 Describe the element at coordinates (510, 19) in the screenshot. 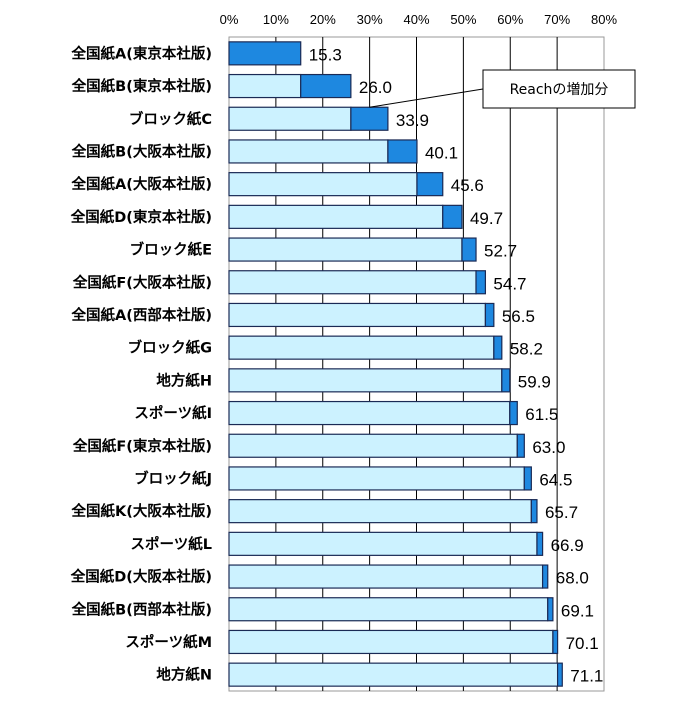

I see `x-tick-label: 60%` at that location.